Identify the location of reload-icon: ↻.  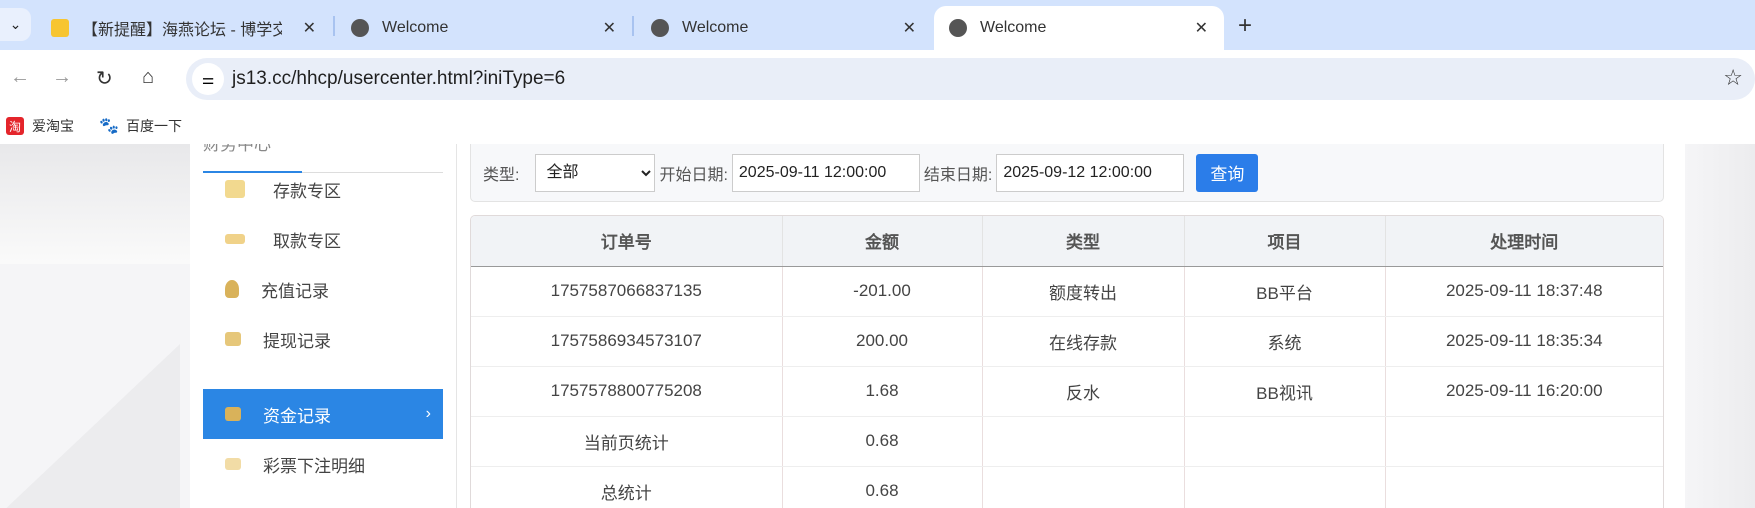
(104, 79).